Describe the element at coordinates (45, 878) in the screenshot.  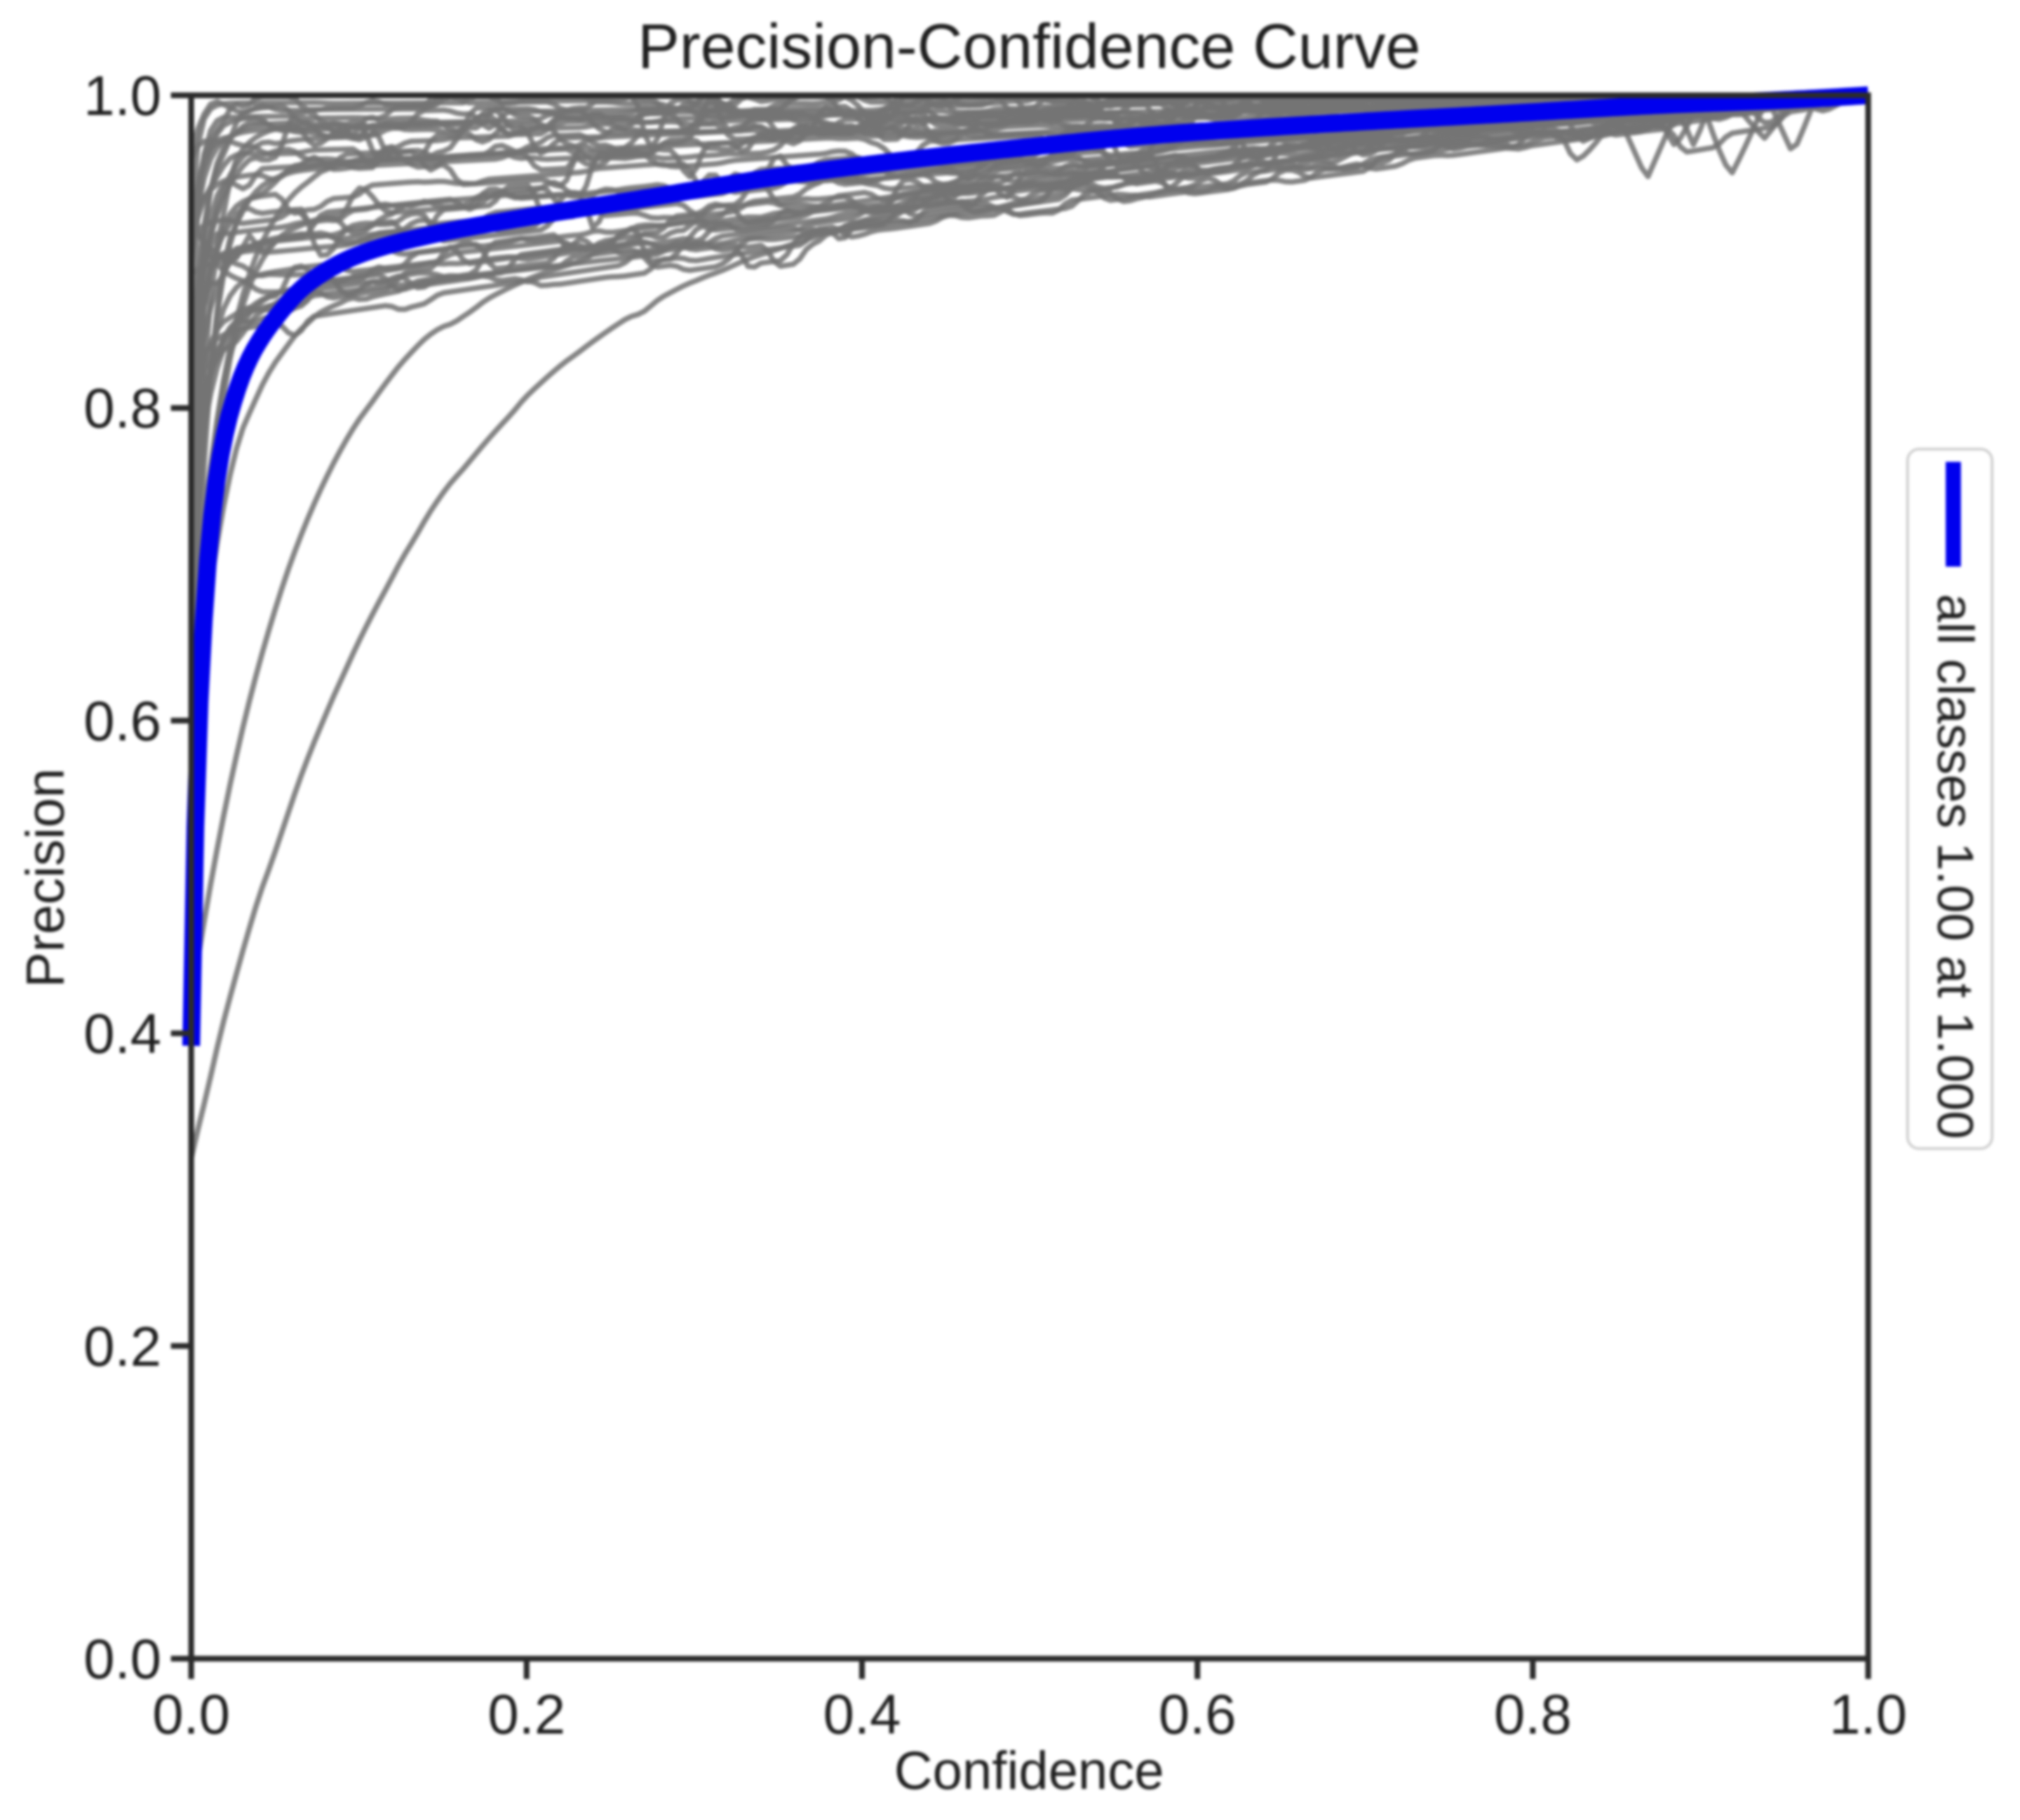
I see `svg-text: Precision` at that location.